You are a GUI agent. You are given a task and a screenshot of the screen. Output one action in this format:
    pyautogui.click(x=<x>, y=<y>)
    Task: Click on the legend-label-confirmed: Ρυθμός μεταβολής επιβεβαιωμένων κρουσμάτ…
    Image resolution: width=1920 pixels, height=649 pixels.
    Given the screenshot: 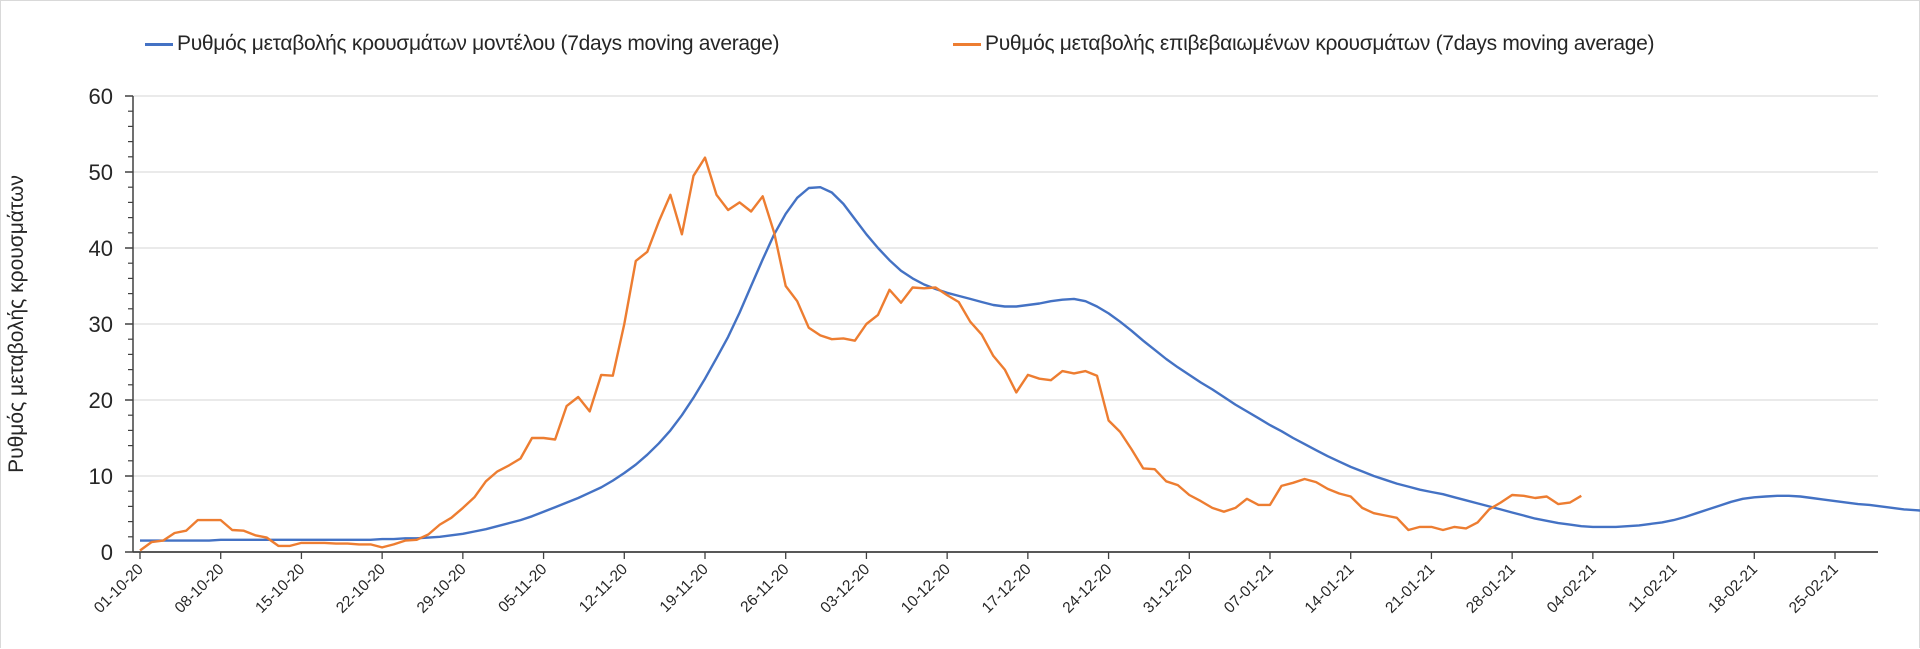 What is the action you would take?
    pyautogui.click(x=1320, y=43)
    